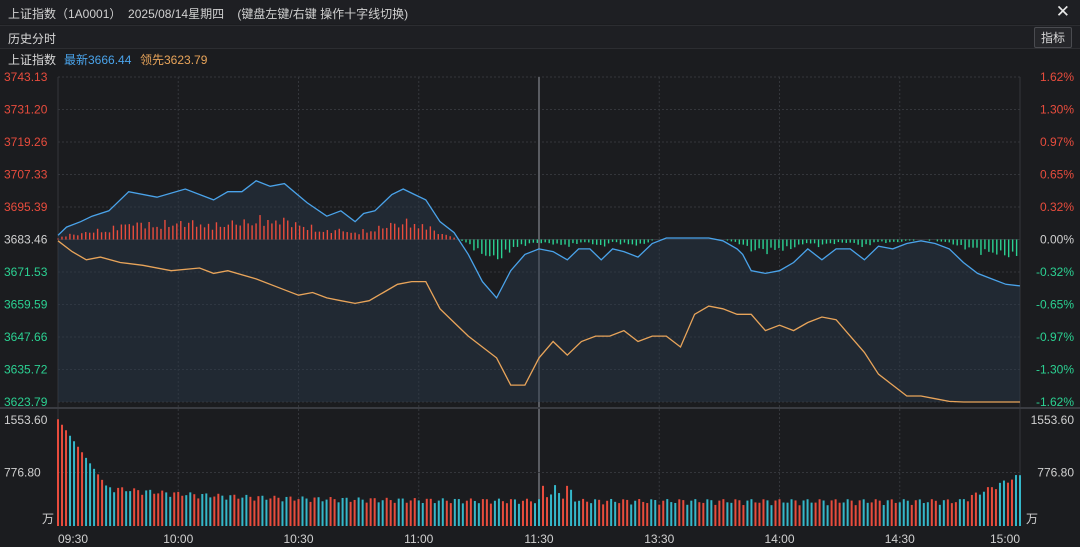 Image resolution: width=1080 pixels, height=547 pixels. What do you see at coordinates (1055, 370) in the screenshot?
I see `y-tick-right: -1.30%` at bounding box center [1055, 370].